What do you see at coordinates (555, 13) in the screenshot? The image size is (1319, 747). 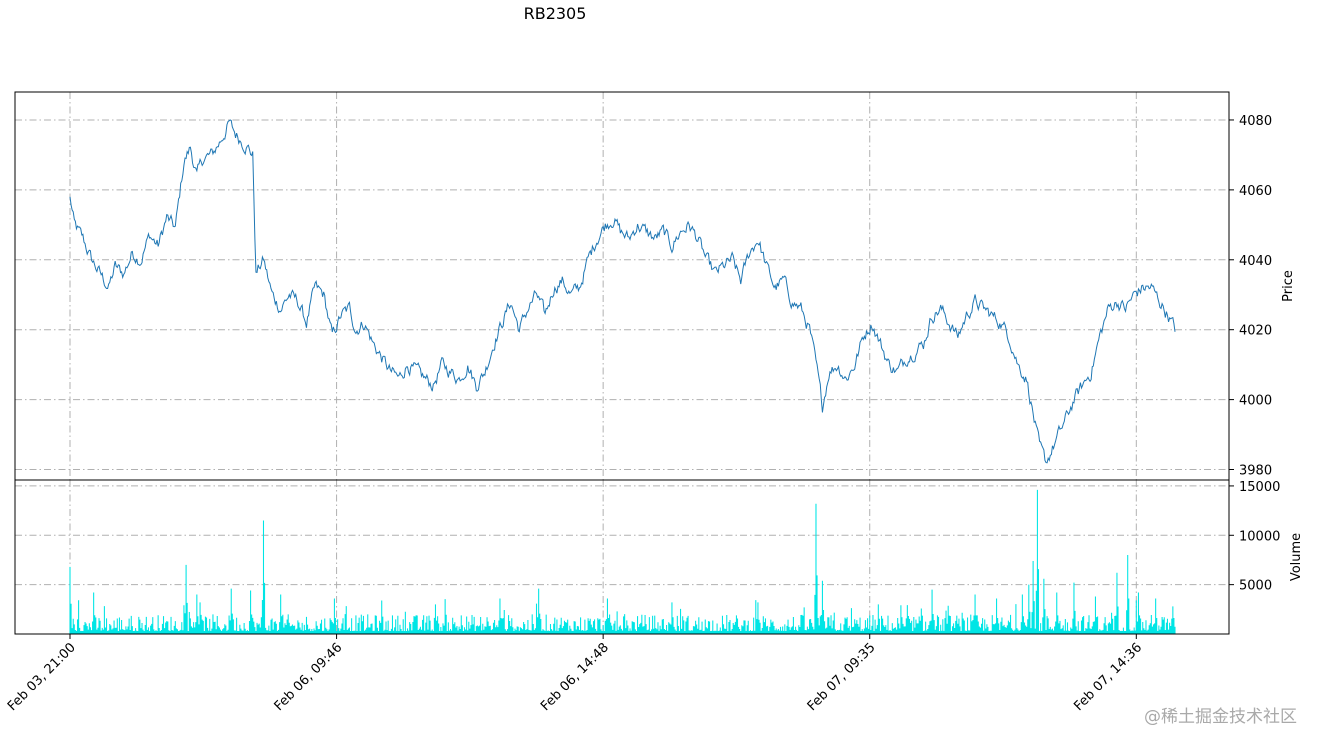 I see `chart-title: RB2305` at bounding box center [555, 13].